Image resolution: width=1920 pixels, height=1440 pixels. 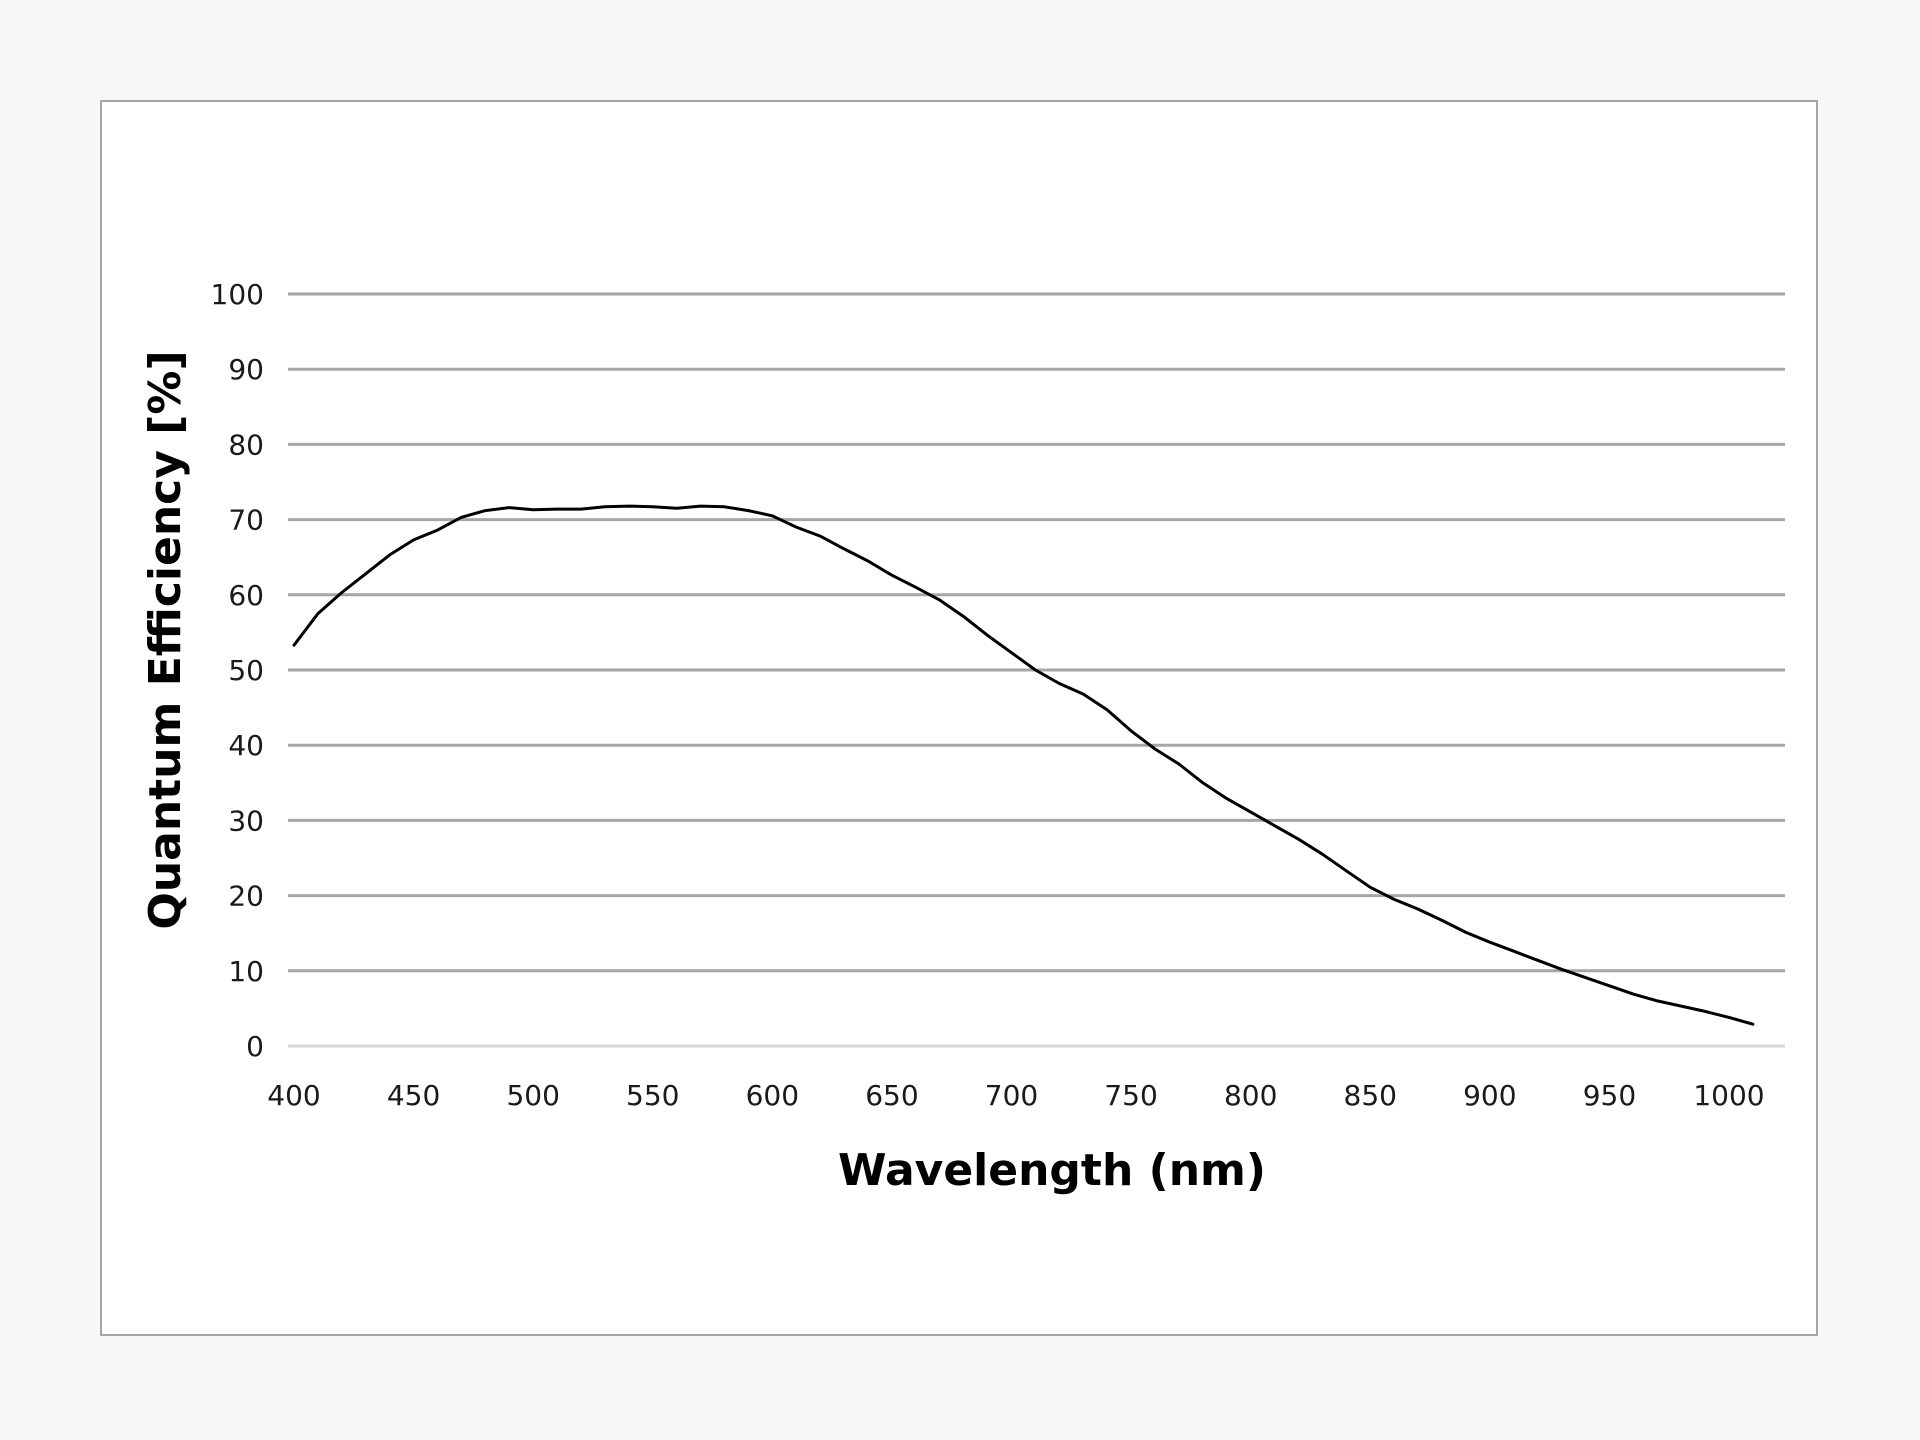 What do you see at coordinates (1052, 1170) in the screenshot?
I see `x-axis-title: Wavelength (nm)` at bounding box center [1052, 1170].